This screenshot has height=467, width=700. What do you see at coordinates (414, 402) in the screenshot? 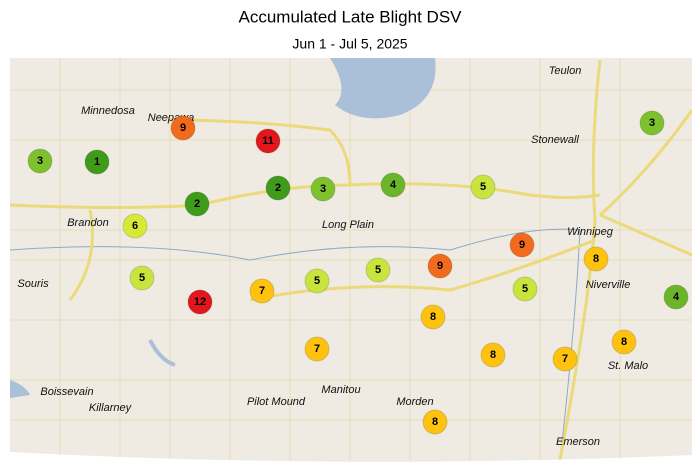
I see `place-label: Morden` at bounding box center [414, 402].